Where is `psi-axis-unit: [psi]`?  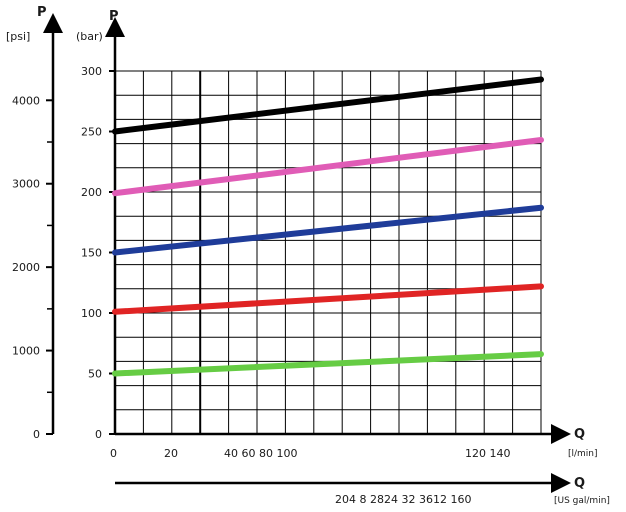 psi-axis-unit: [psi] is located at coordinates (18, 36).